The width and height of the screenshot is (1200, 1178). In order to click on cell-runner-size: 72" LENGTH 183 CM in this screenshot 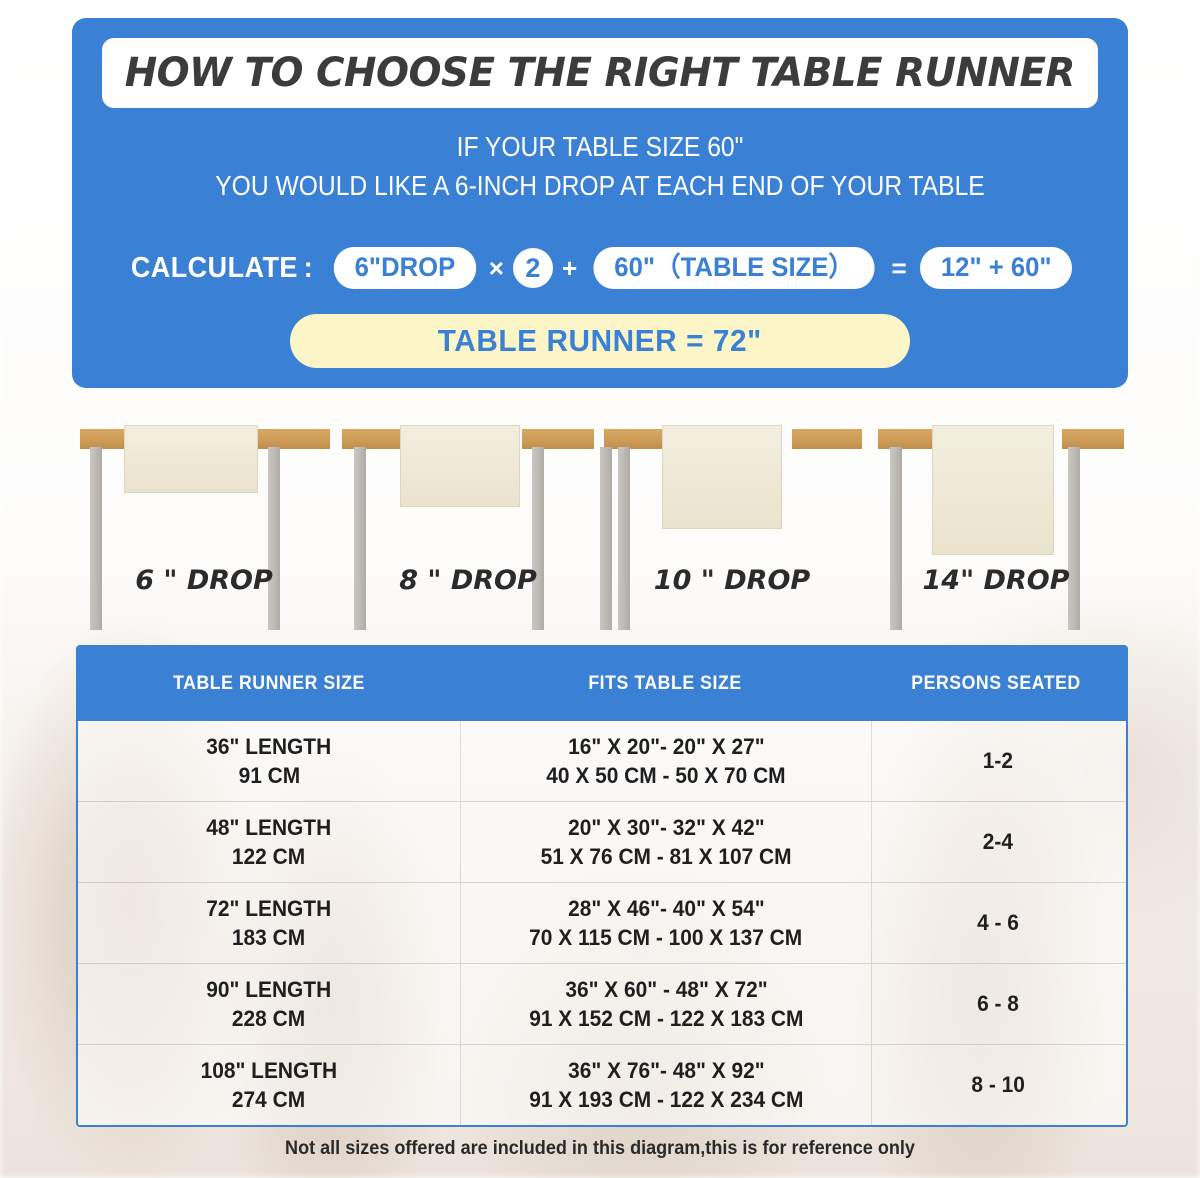, I will do `click(269, 923)`.